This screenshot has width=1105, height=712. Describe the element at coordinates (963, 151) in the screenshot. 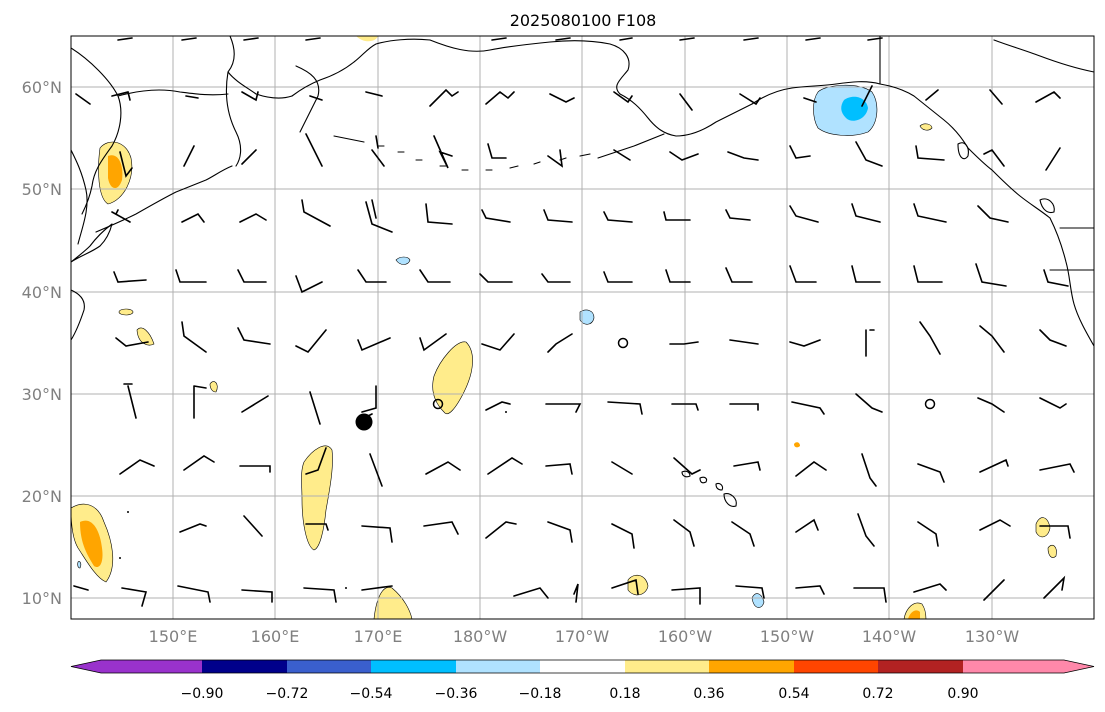

I see `haida-gwaii` at that location.